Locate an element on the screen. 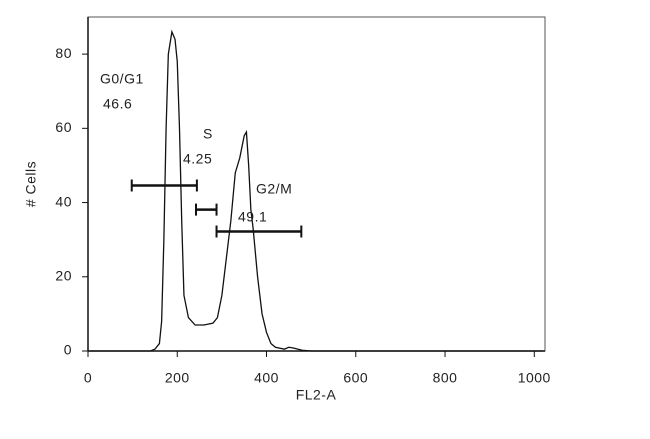 This screenshot has height=439, width=650. x-axis-label: FL2-A is located at coordinates (316, 395).